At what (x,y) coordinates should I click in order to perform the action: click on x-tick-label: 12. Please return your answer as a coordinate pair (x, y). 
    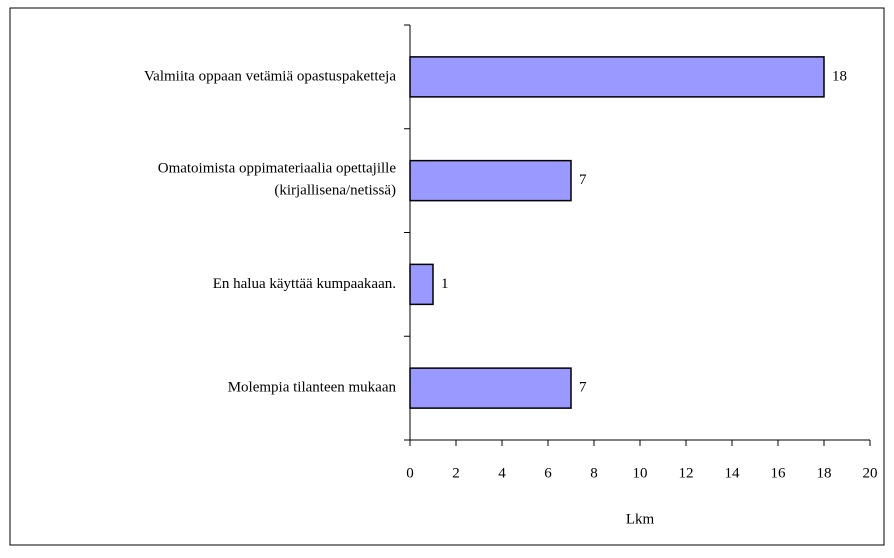
    Looking at the image, I should click on (686, 473).